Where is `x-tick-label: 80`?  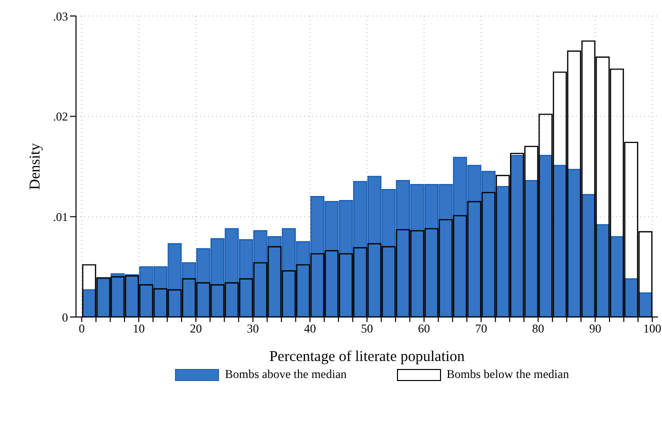 x-tick-label: 80 is located at coordinates (538, 329).